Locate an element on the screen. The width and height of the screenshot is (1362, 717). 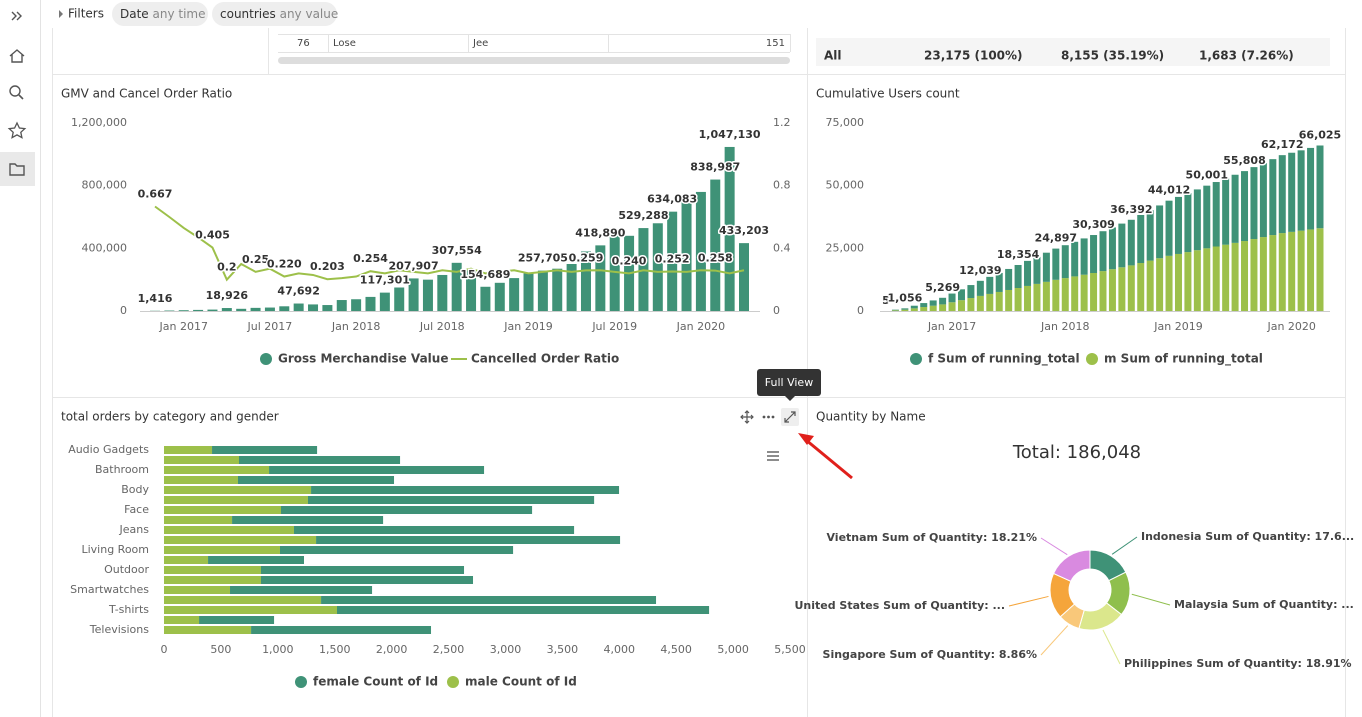
legend-marker is located at coordinates (1092, 359).